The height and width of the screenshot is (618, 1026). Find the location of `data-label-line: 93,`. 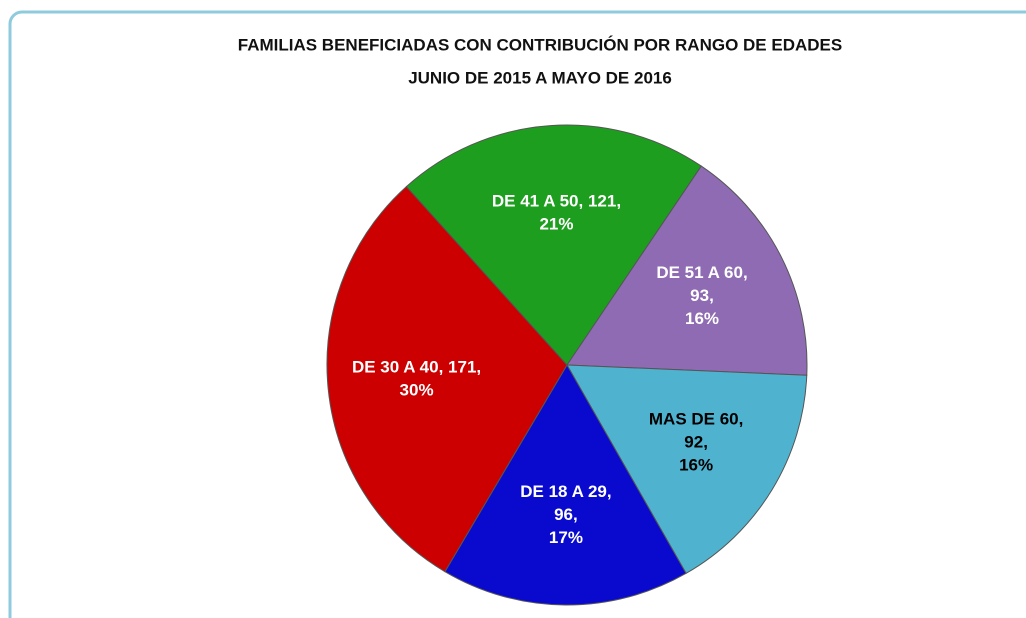

data-label-line: 93, is located at coordinates (702, 295).